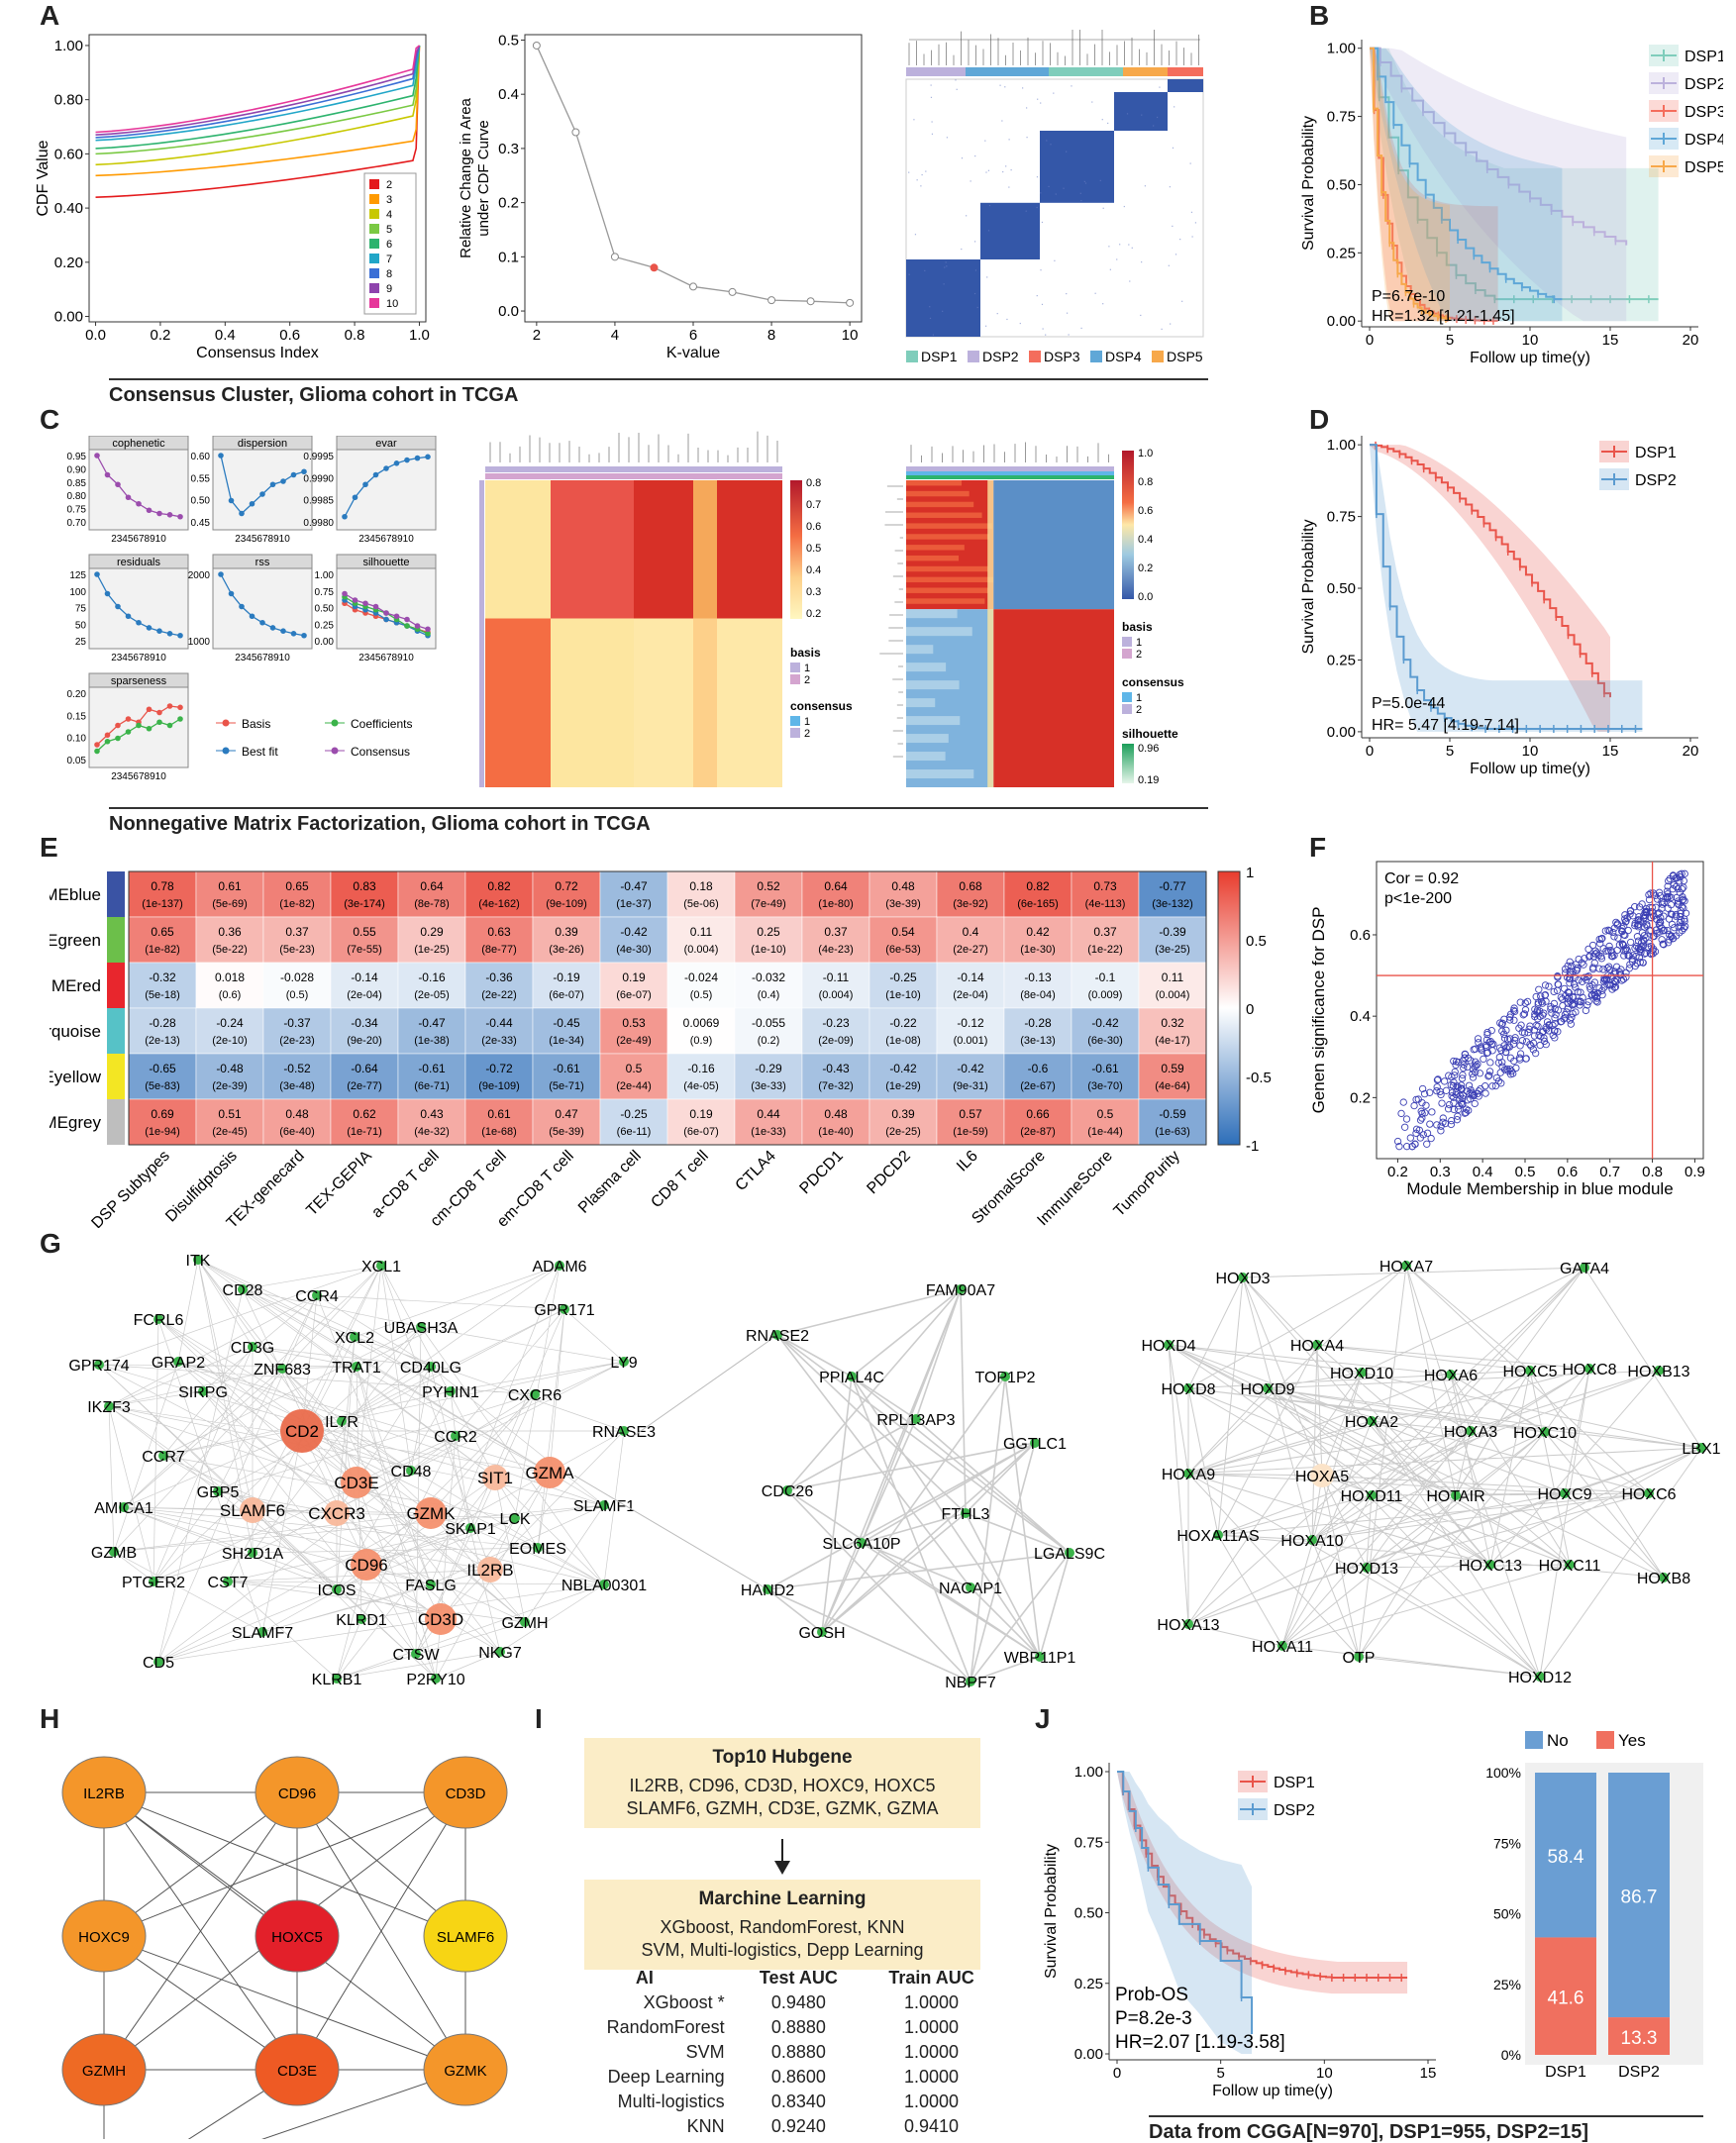  What do you see at coordinates (380, 752) in the screenshot?
I see `legend-label: Consensus` at bounding box center [380, 752].